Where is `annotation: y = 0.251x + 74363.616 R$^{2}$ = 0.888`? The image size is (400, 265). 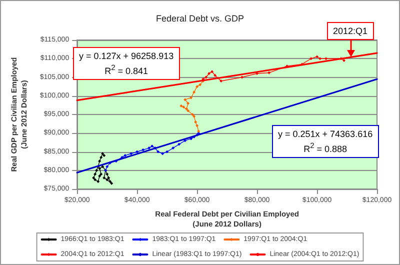 annotation: y = 0.251x + 74363.616 R$^{2}$ = 0.888 is located at coordinates (325, 141).